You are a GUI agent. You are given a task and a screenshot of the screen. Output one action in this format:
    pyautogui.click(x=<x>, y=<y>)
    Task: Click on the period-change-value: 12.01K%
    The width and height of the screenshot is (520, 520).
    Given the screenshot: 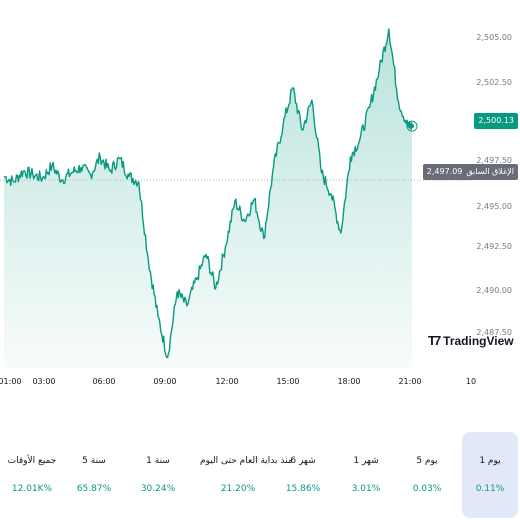 What is the action you would take?
    pyautogui.click(x=32, y=489)
    